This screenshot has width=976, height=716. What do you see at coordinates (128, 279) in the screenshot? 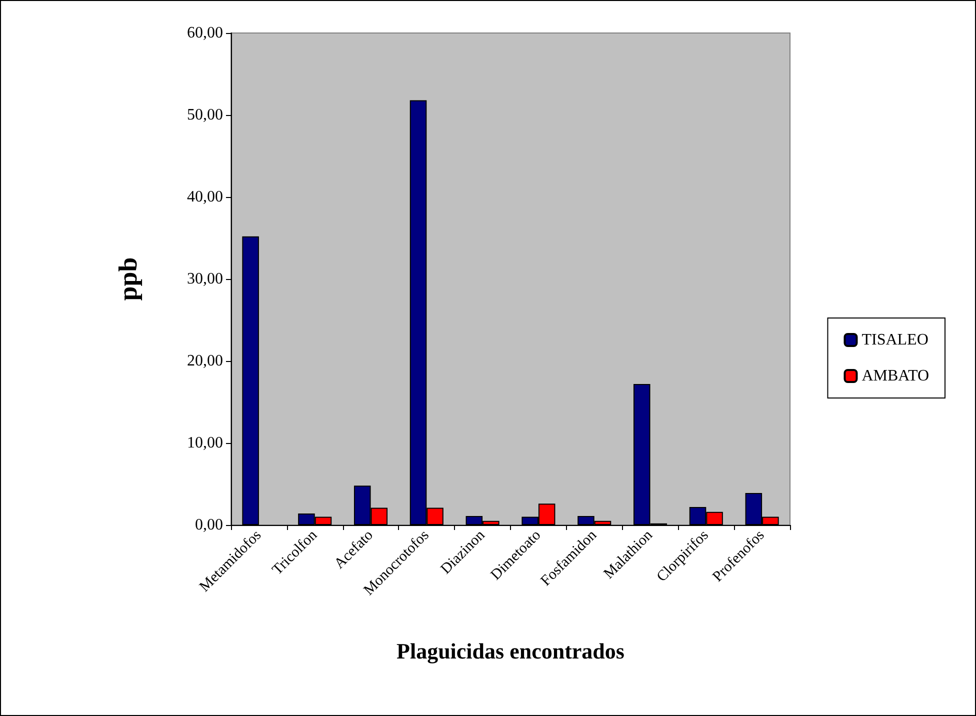
I see `y-axis-title: ppb` at bounding box center [128, 279].